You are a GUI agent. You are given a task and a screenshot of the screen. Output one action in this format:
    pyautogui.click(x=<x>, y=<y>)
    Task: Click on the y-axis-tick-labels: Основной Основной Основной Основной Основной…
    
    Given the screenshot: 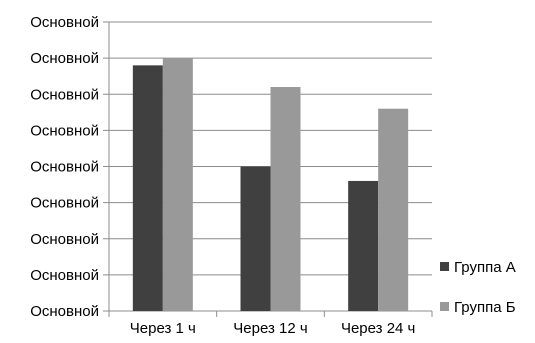 What is the action you would take?
    pyautogui.click(x=64, y=167)
    